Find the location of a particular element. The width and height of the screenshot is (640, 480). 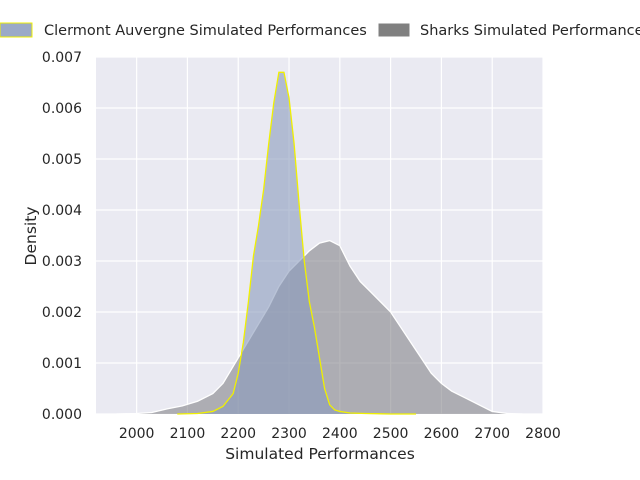

y-tick-label: 0.005 is located at coordinates (62, 160).